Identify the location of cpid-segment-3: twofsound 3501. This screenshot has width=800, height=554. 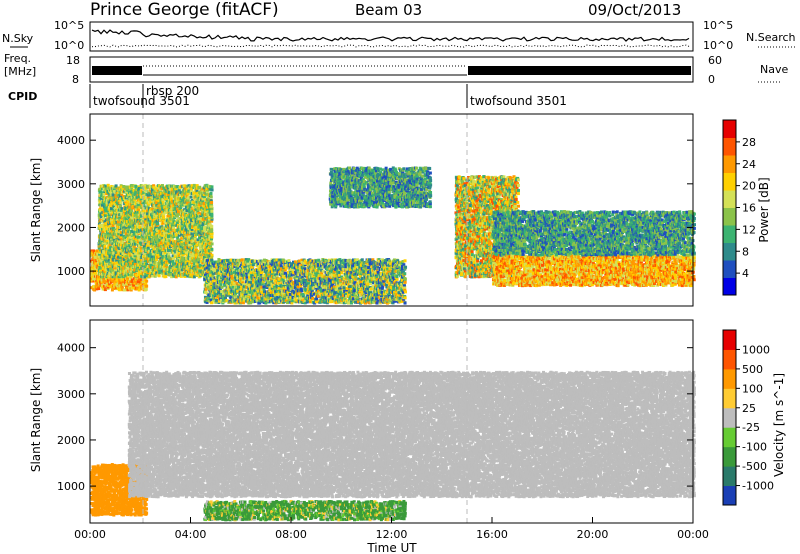
(518, 101).